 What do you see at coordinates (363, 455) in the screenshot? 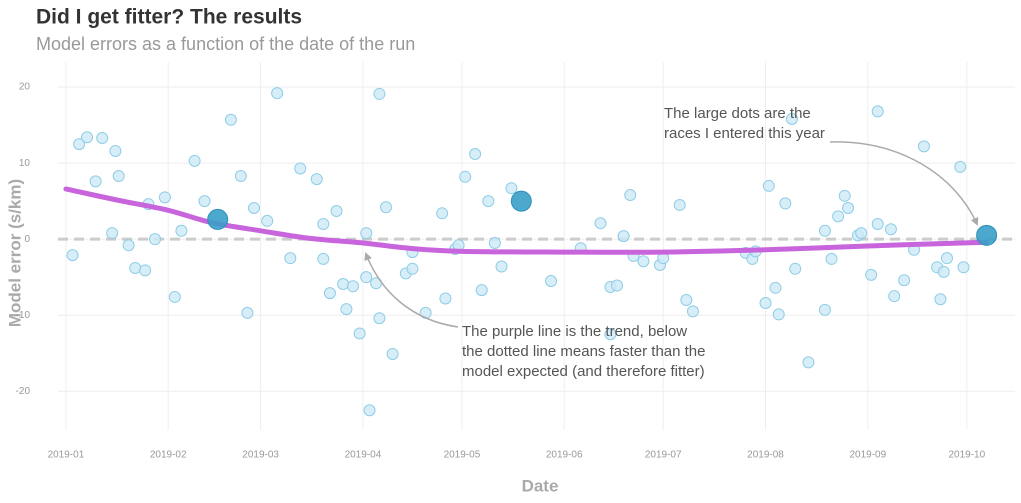
I see `x-tick-label: 2019-04` at bounding box center [363, 455].